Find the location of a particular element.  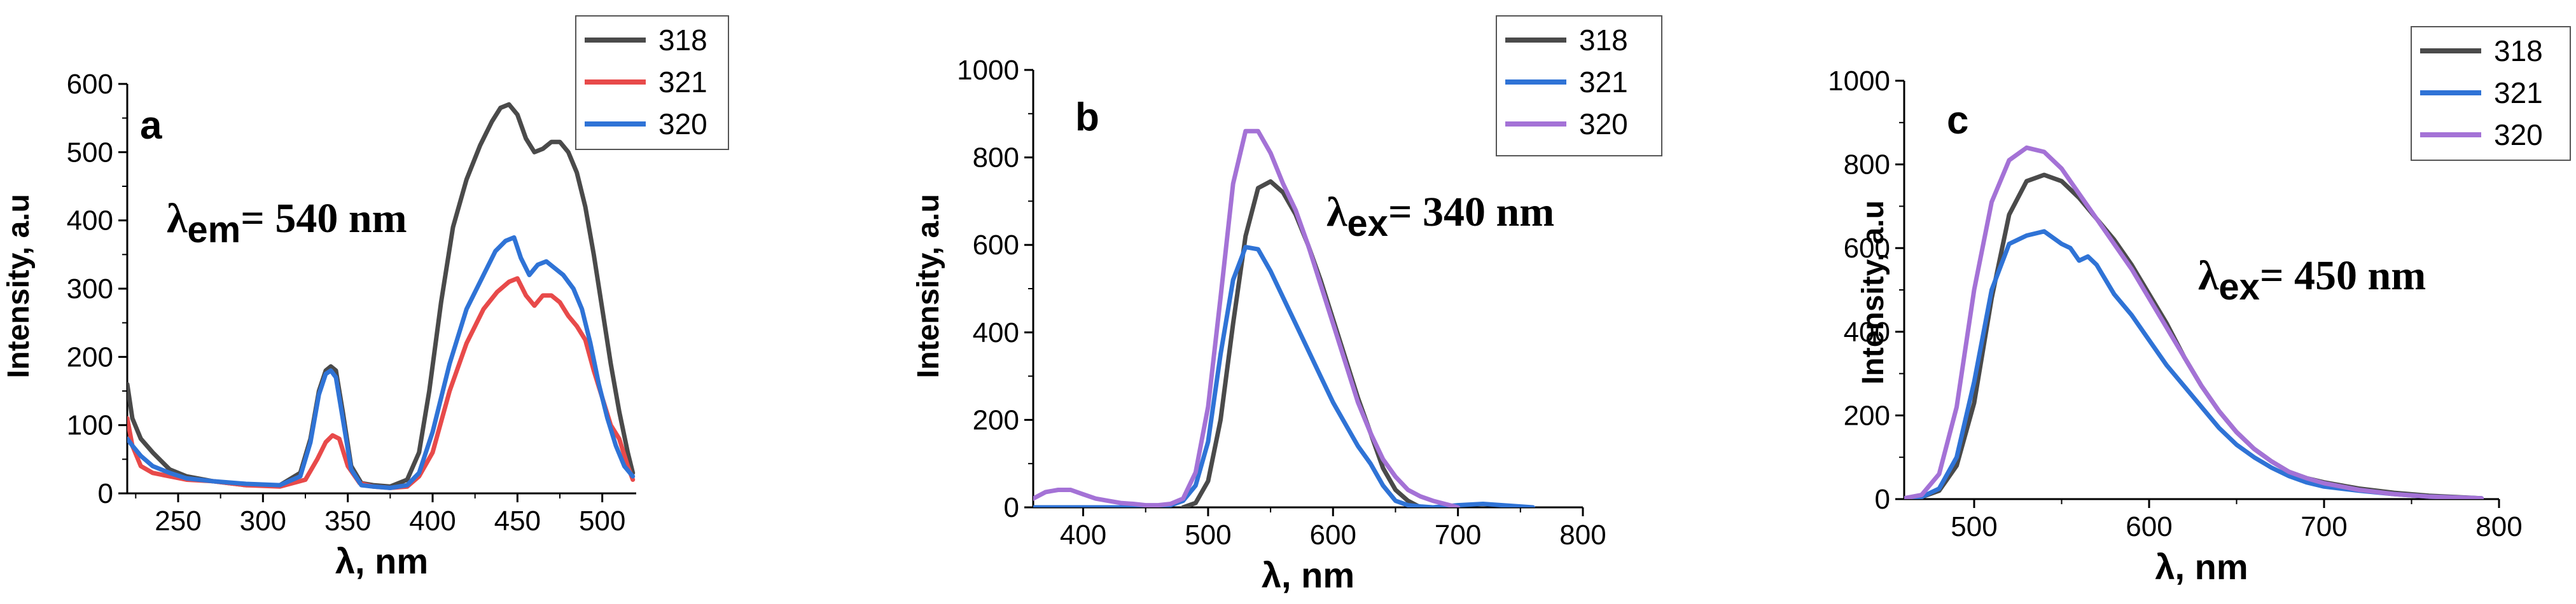

wavelength-annotation: λex= 450 nm is located at coordinates (2312, 280).